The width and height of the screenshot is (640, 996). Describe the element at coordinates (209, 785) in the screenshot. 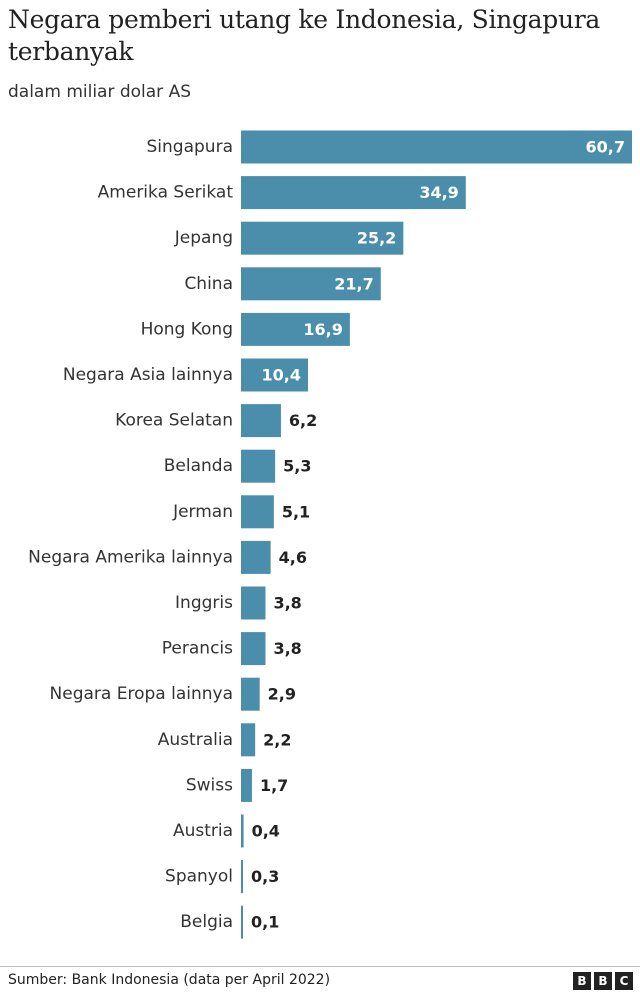

I see `category-label: Swiss` at that location.